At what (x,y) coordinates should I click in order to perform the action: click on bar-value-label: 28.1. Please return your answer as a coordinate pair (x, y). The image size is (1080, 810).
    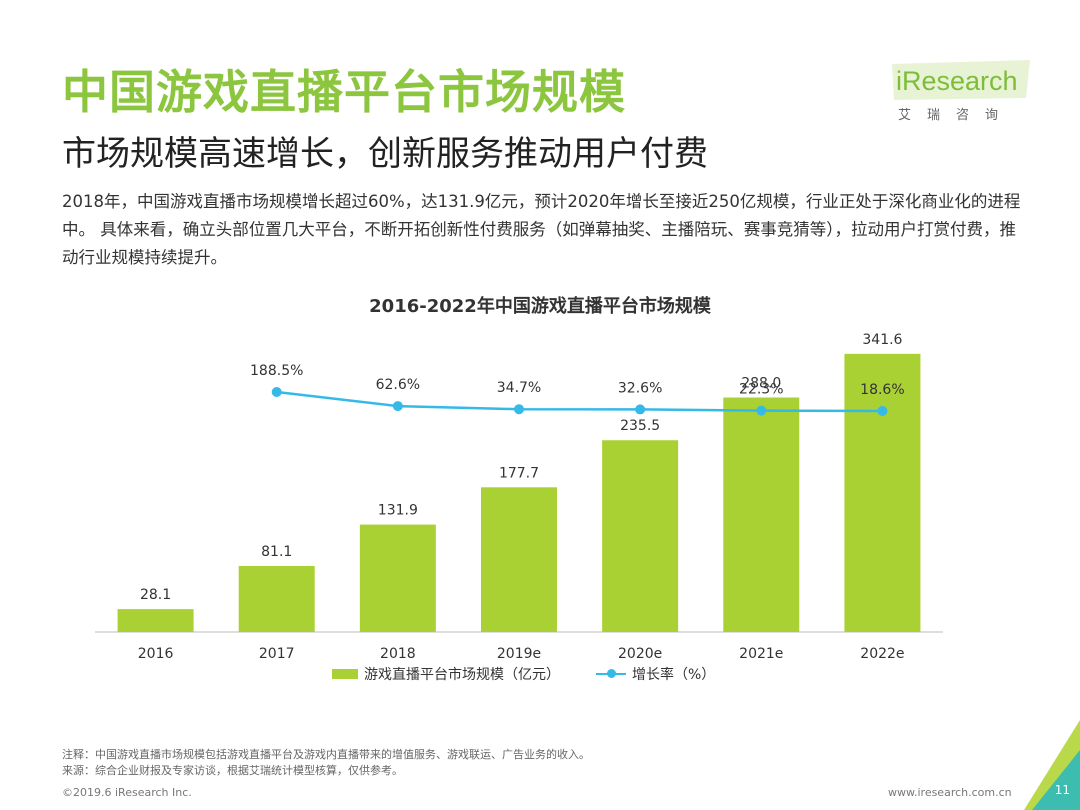
    Looking at the image, I should click on (155, 595).